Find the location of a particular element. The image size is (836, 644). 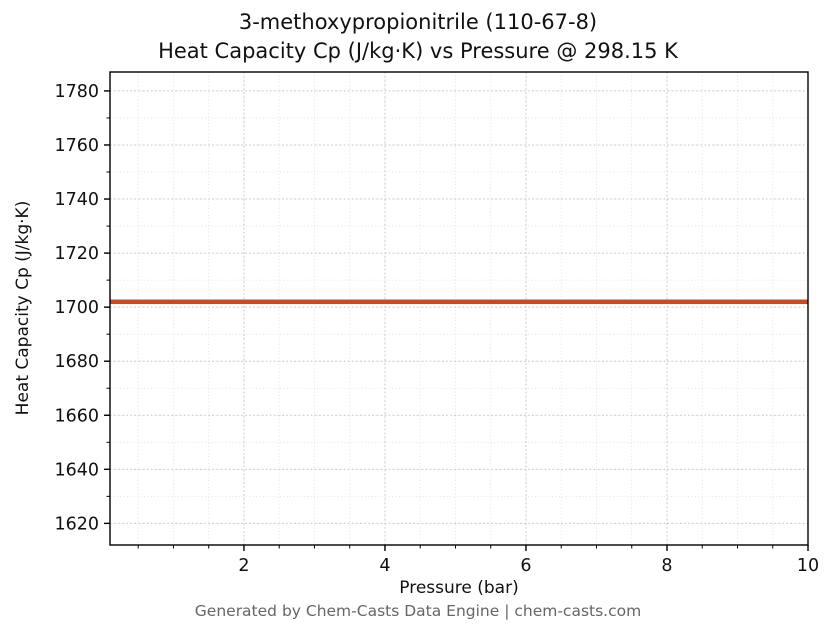

chart-title-line1: 3-methoxypropionitrile (110-67-8) is located at coordinates (418, 22).